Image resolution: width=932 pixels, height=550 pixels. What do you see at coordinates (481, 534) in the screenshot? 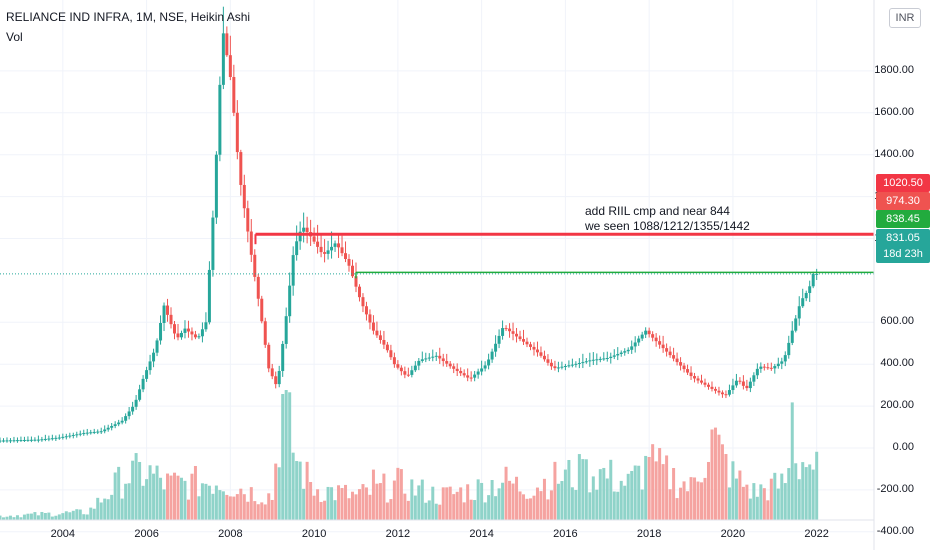
I see `time-axis-tick: 2014` at bounding box center [481, 534].